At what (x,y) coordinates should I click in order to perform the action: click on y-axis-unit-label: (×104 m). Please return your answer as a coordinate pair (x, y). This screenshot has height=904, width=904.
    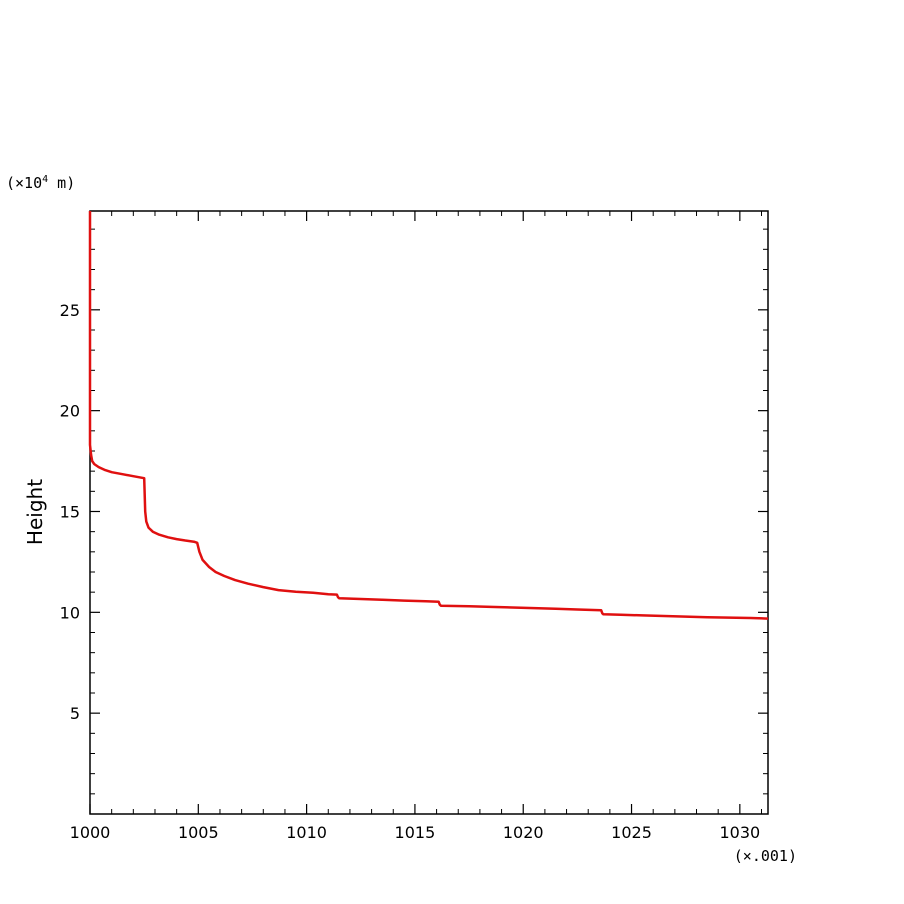
    Looking at the image, I should click on (40, 183).